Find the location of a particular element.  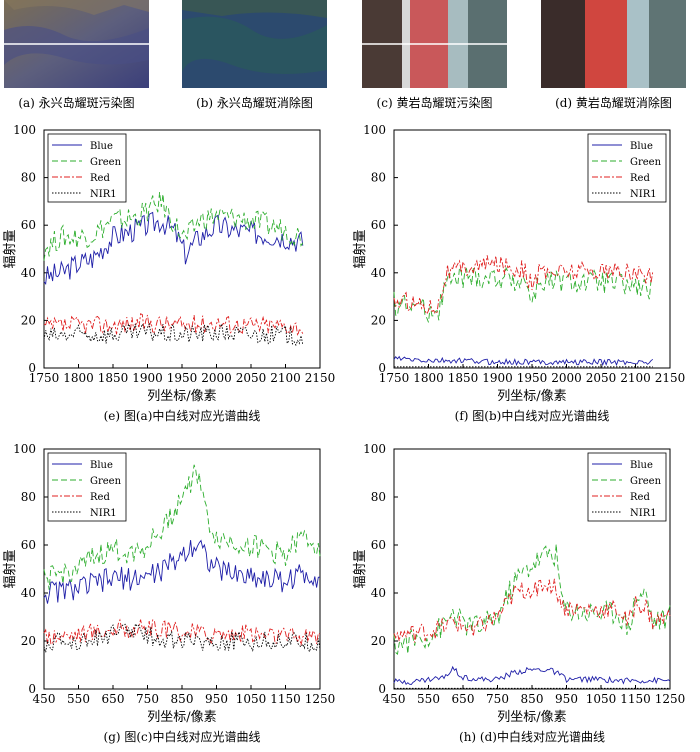

chart-caption: (e) 图(a)中白线对应光谱曲线 is located at coordinates (182, 415).